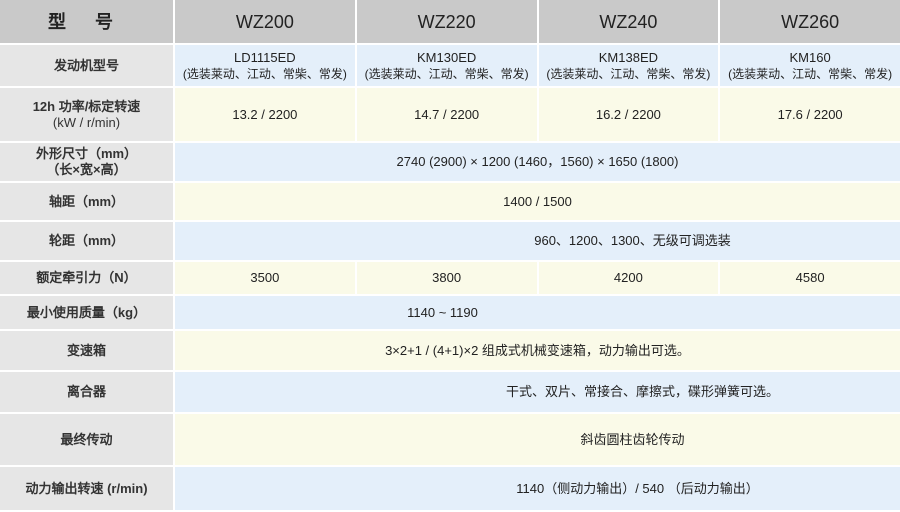 This screenshot has width=900, height=512. Describe the element at coordinates (446, 114) in the screenshot. I see `power-value: 14.7 / 2200` at that location.